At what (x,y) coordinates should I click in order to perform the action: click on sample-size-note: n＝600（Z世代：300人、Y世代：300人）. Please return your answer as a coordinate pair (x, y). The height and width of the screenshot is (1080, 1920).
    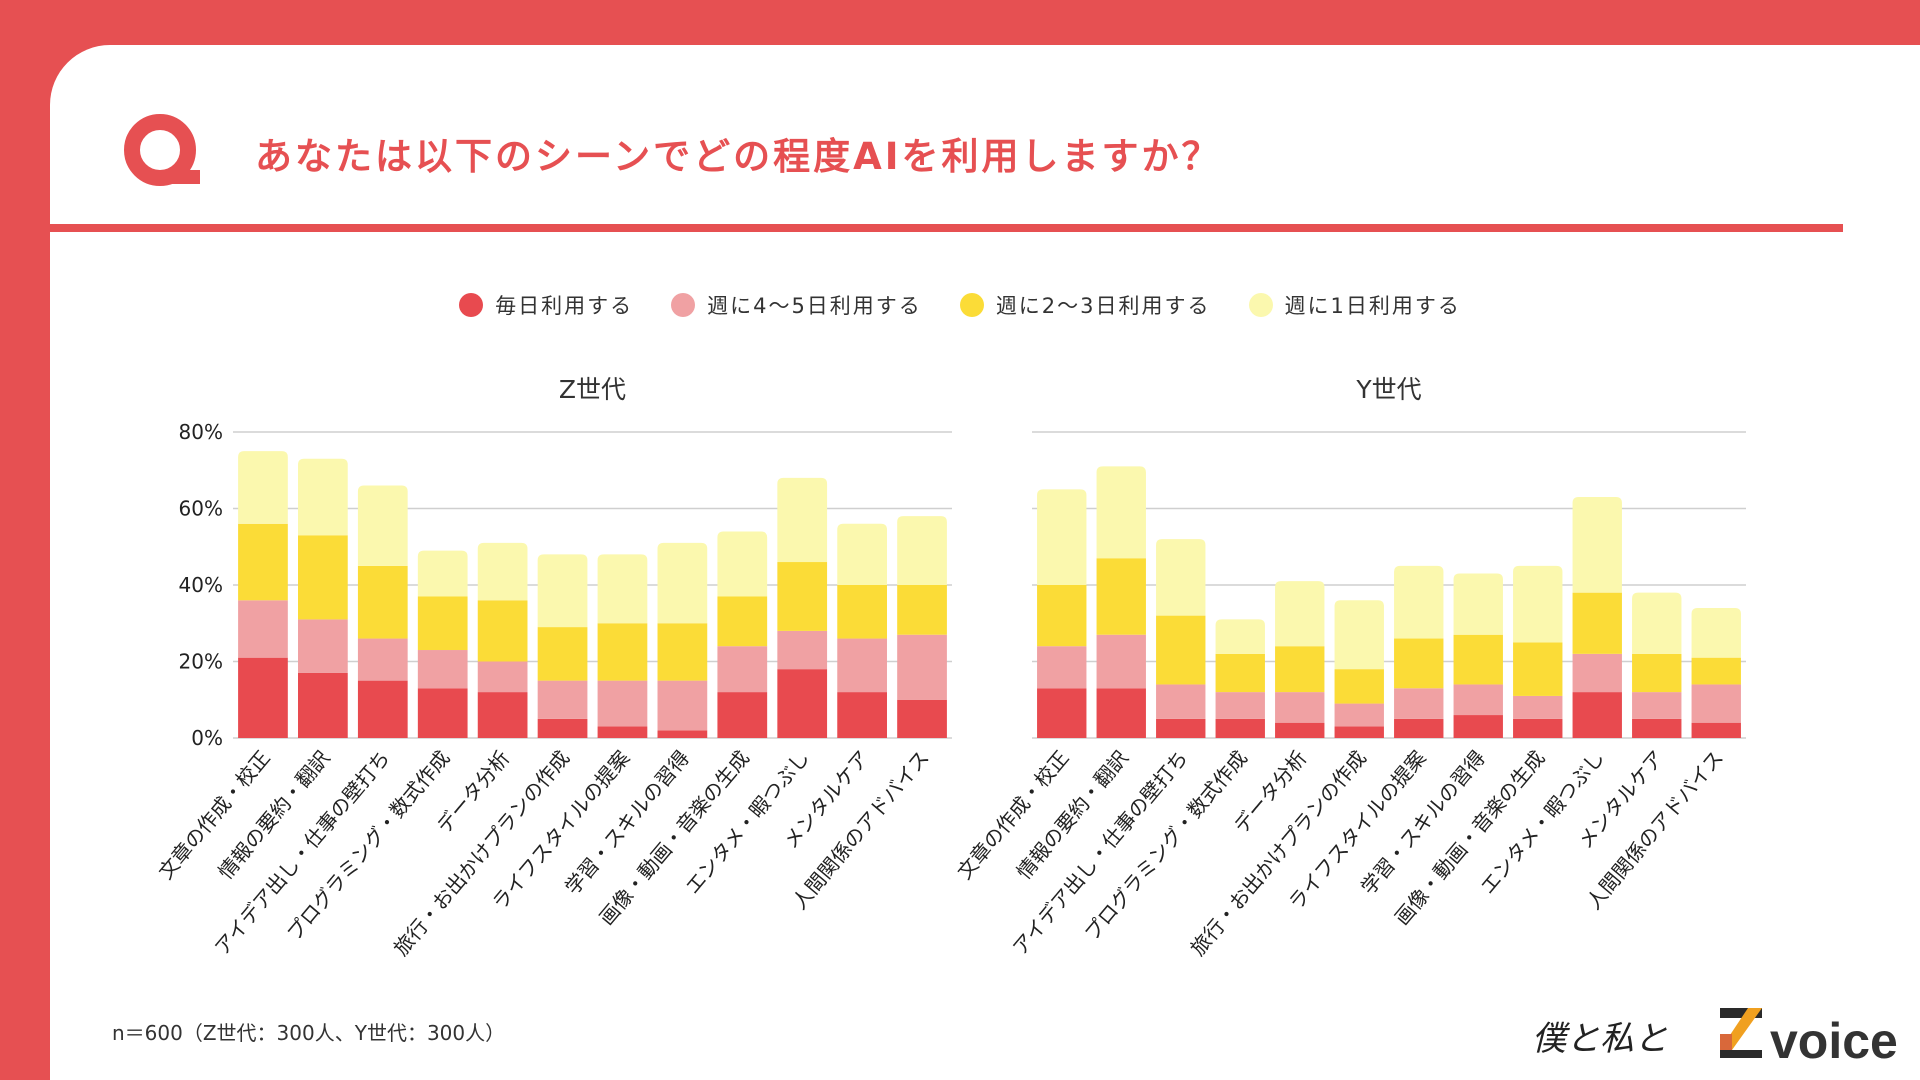
    Looking at the image, I should click on (309, 1033).